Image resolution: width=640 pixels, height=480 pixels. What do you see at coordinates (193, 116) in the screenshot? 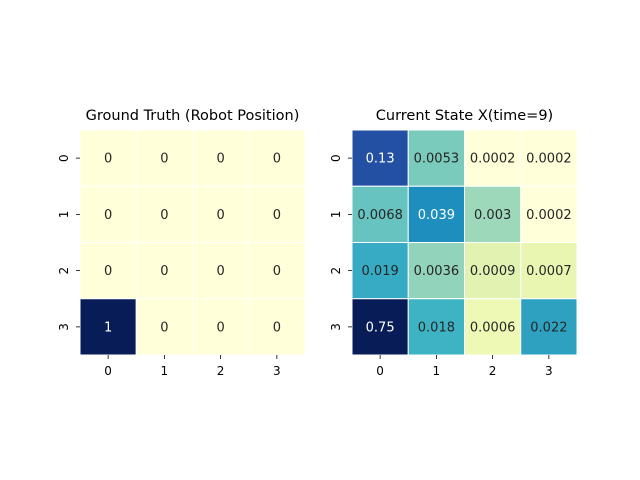
I see `chart-title: Ground Truth (Robot Position)` at bounding box center [193, 116].